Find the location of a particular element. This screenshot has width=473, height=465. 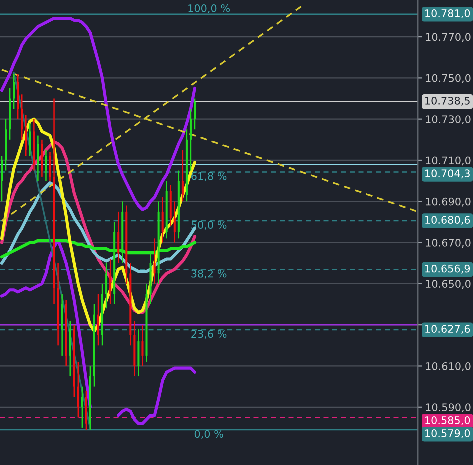

annotation: 23,6 % is located at coordinates (209, 335).